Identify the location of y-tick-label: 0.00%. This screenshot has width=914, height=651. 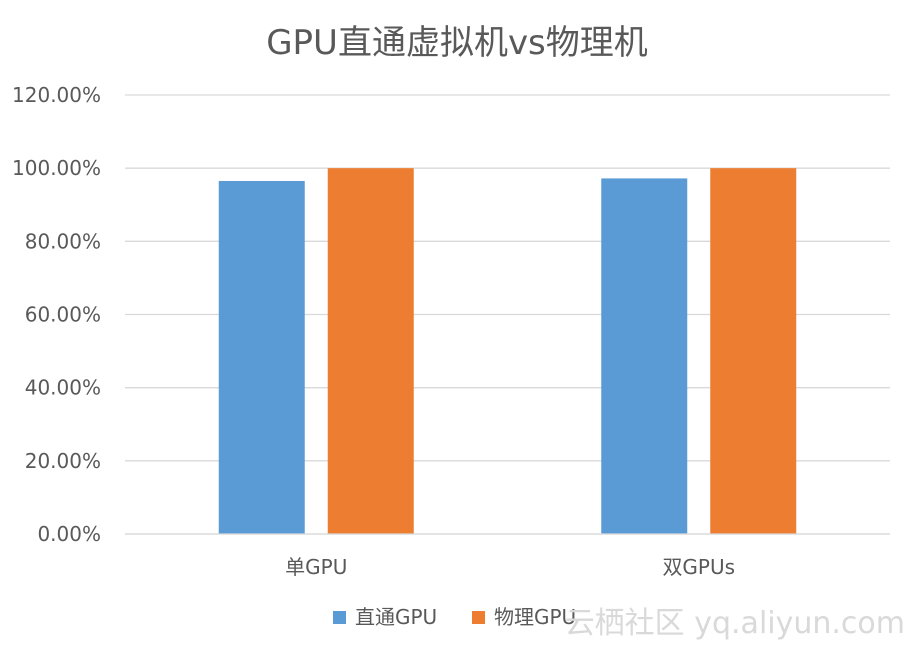
(69, 534).